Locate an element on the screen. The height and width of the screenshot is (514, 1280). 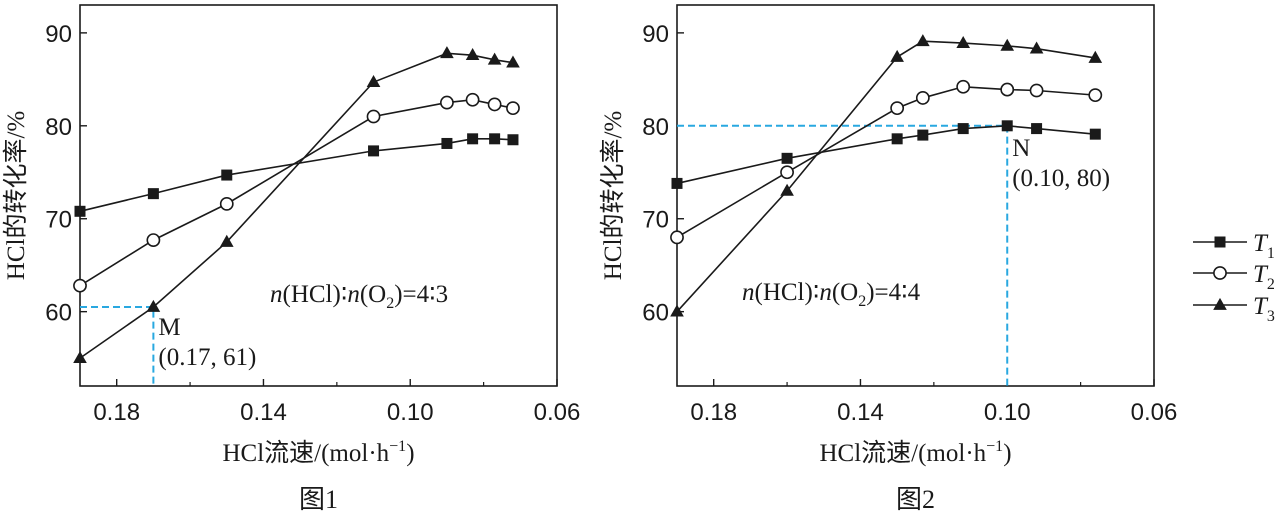
ratio-label-end: )=4∶4 is located at coordinates (893, 292).